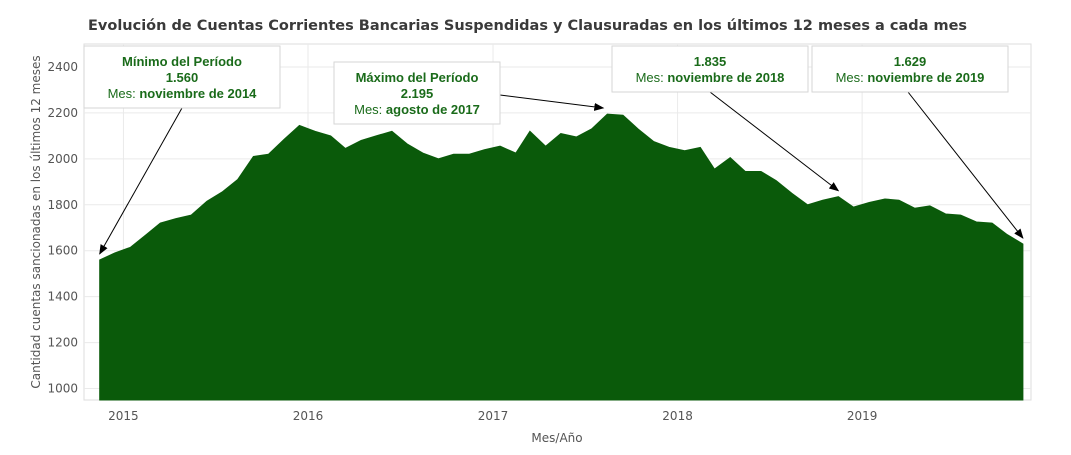 The width and height of the screenshot is (1071, 455). I want to click on annotation-line: Mínimo del Período, so click(182, 61).